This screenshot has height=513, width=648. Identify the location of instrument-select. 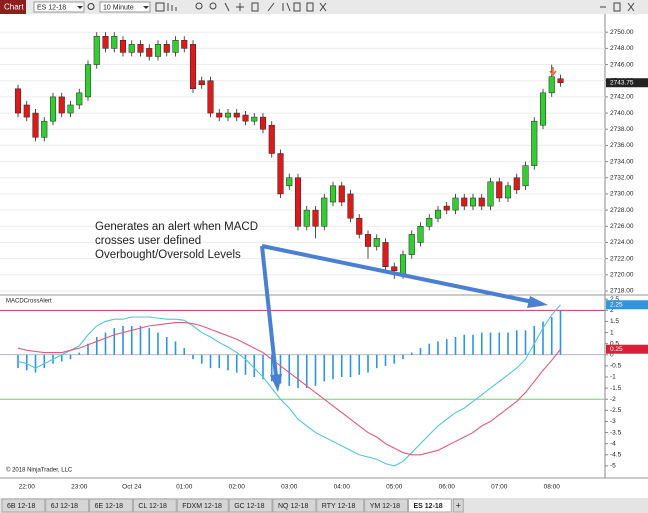
(59, 7).